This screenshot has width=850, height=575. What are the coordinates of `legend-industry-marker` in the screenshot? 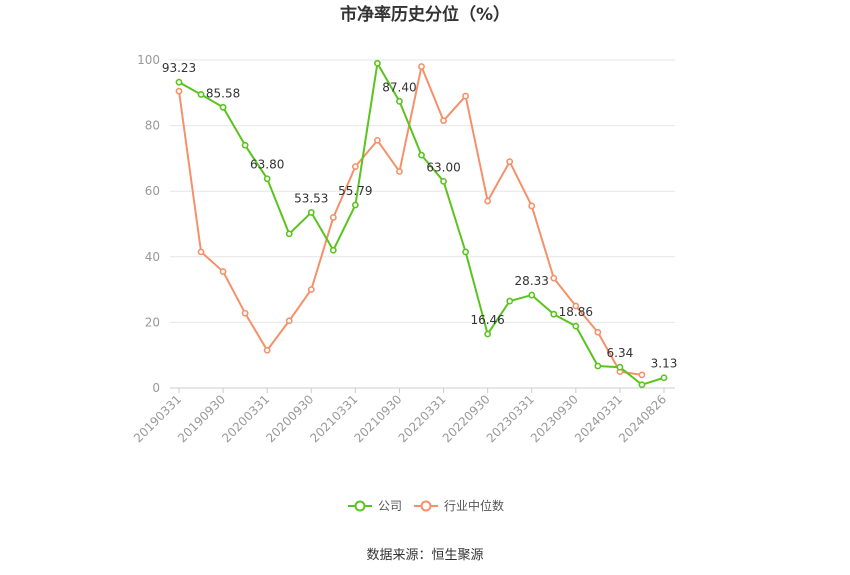 It's located at (426, 506).